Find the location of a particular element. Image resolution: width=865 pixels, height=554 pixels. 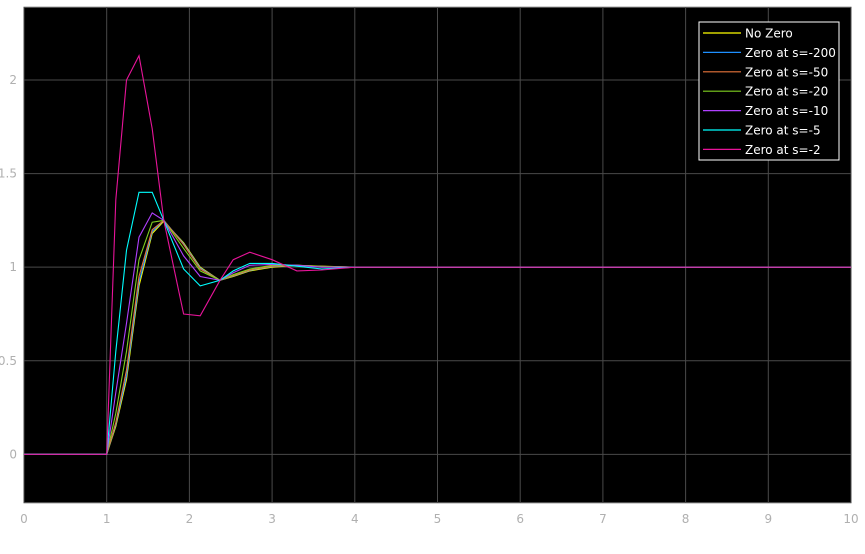

x-tick-label: 3 is located at coordinates (272, 519).